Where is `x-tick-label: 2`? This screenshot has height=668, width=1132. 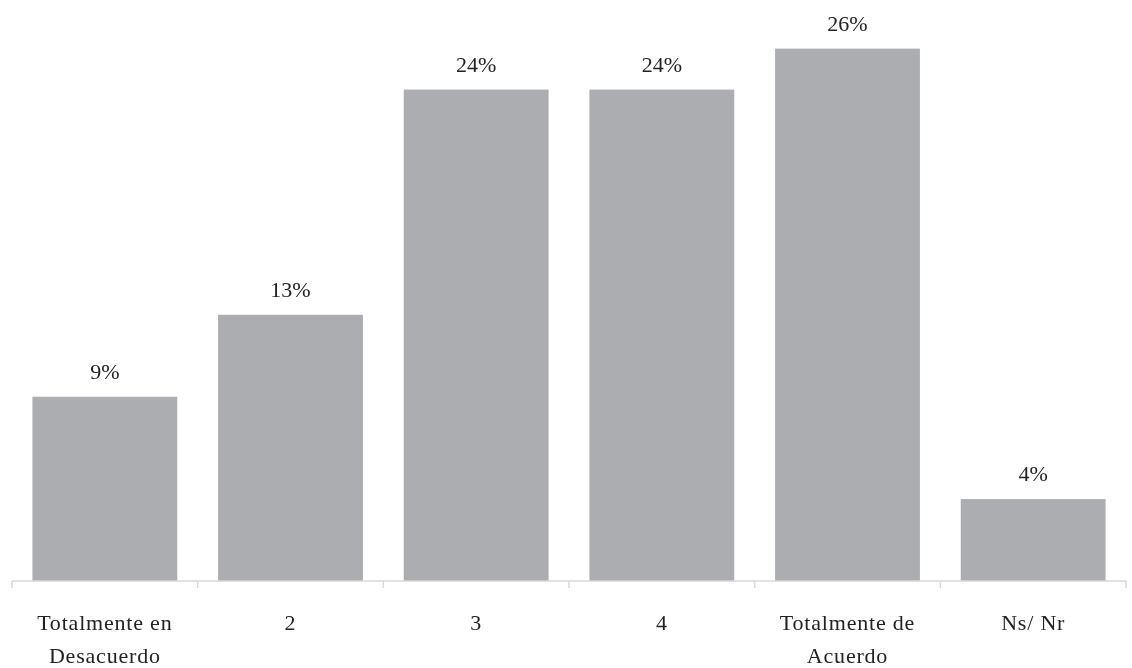 x-tick-label: 2 is located at coordinates (290, 622).